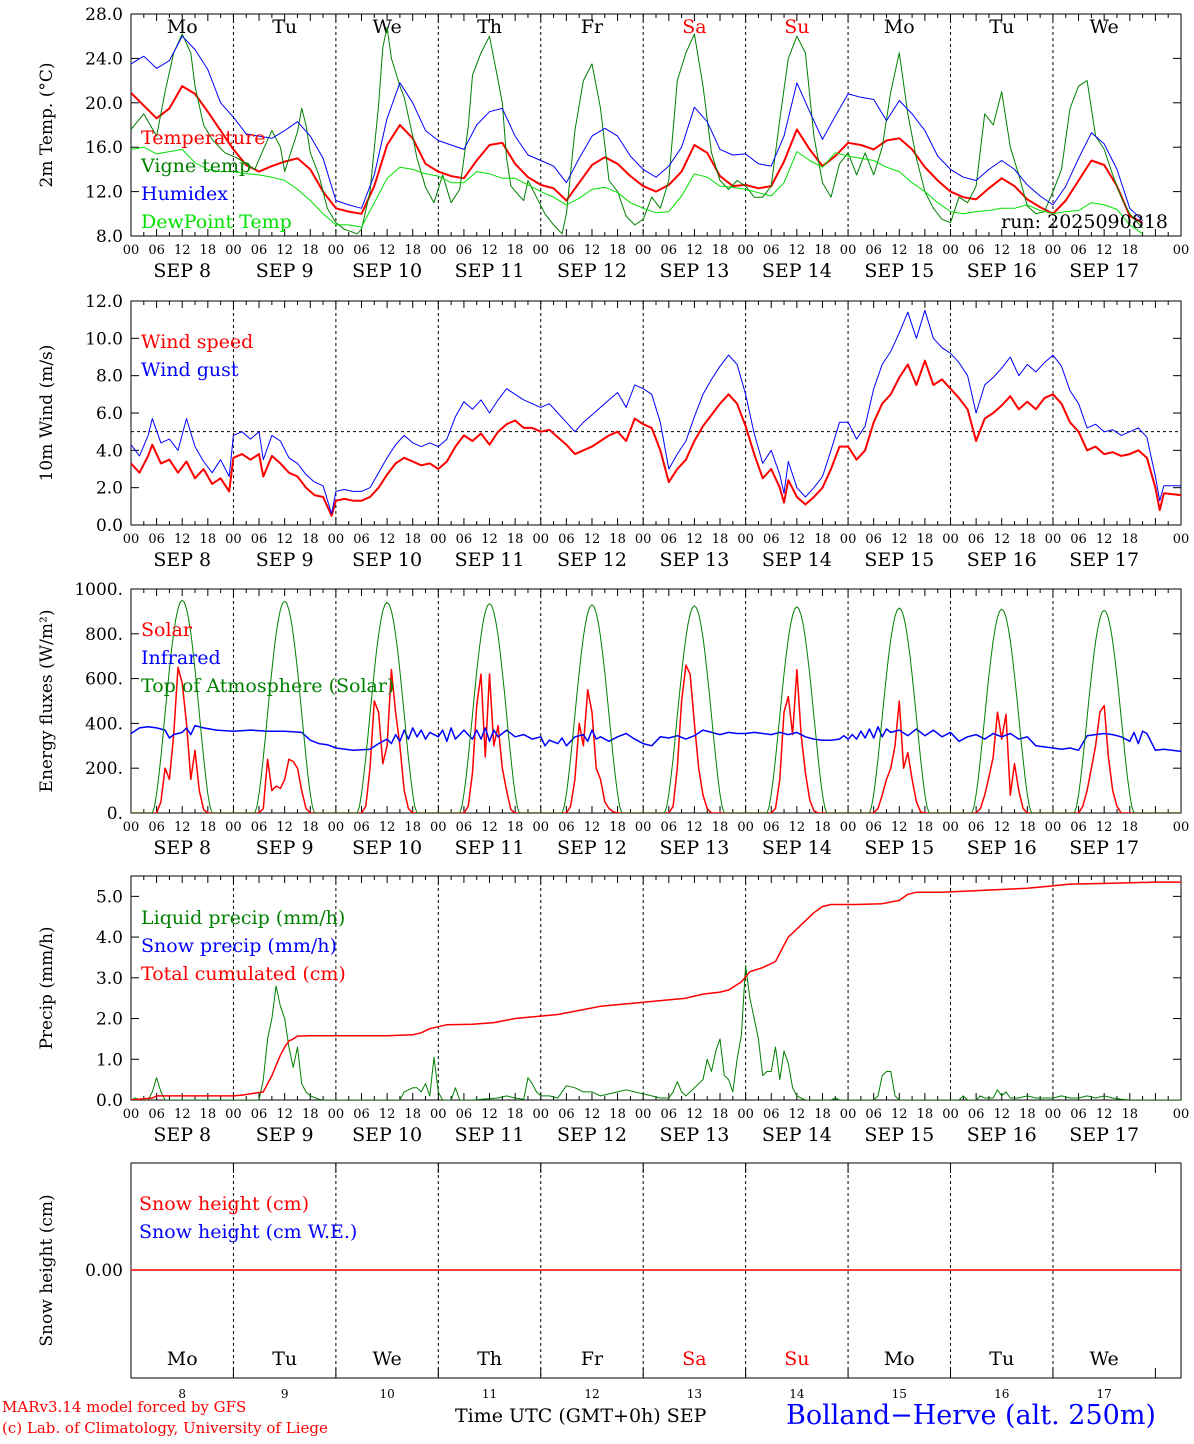 Image resolution: width=1194 pixels, height=1444 pixels. I want to click on y-tick-label: 0., so click(115, 814).